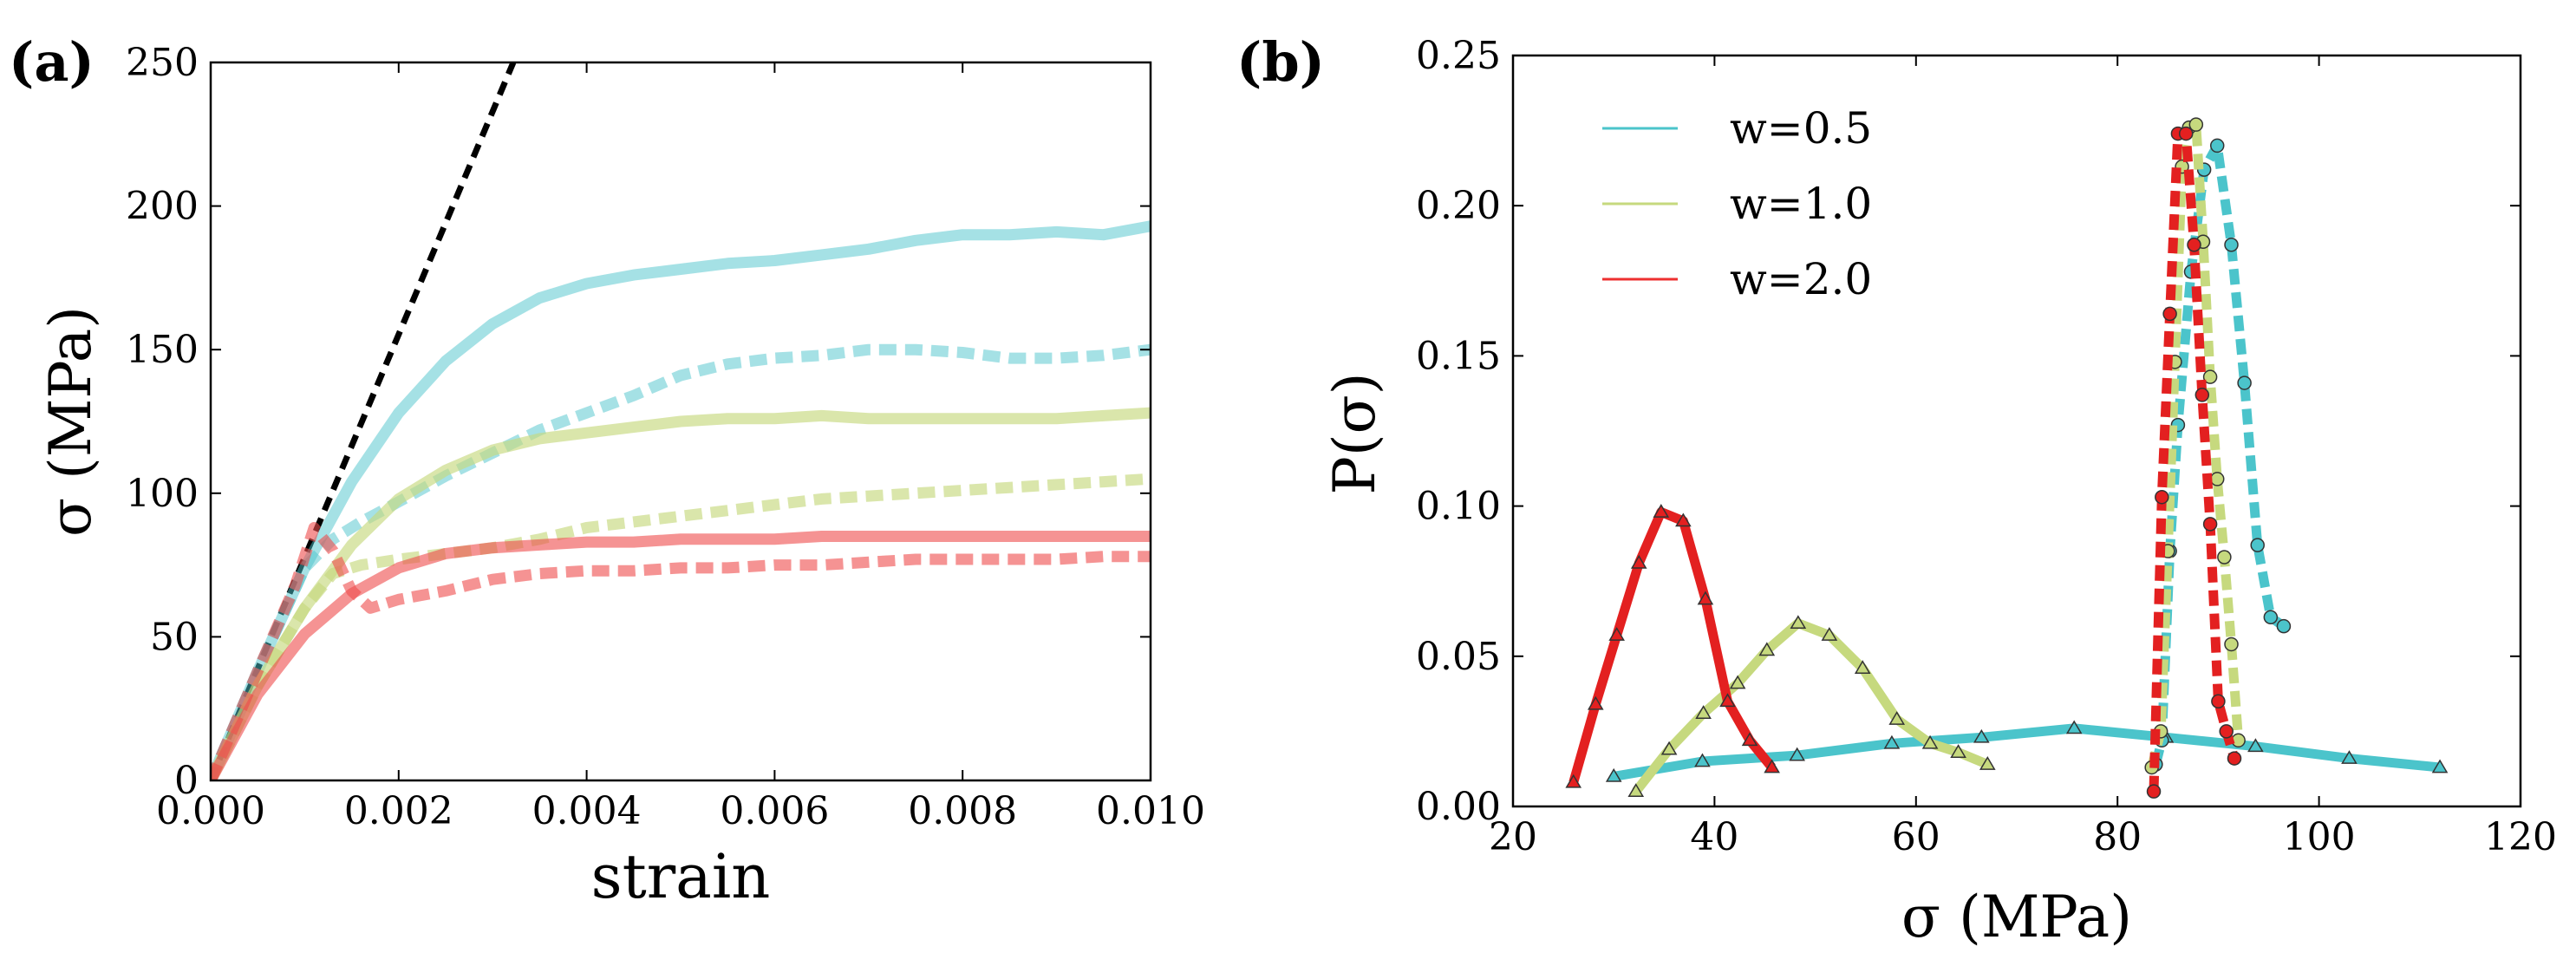  What do you see at coordinates (364, 421) in the screenshot?
I see `series-line-a-elastic` at bounding box center [364, 421].